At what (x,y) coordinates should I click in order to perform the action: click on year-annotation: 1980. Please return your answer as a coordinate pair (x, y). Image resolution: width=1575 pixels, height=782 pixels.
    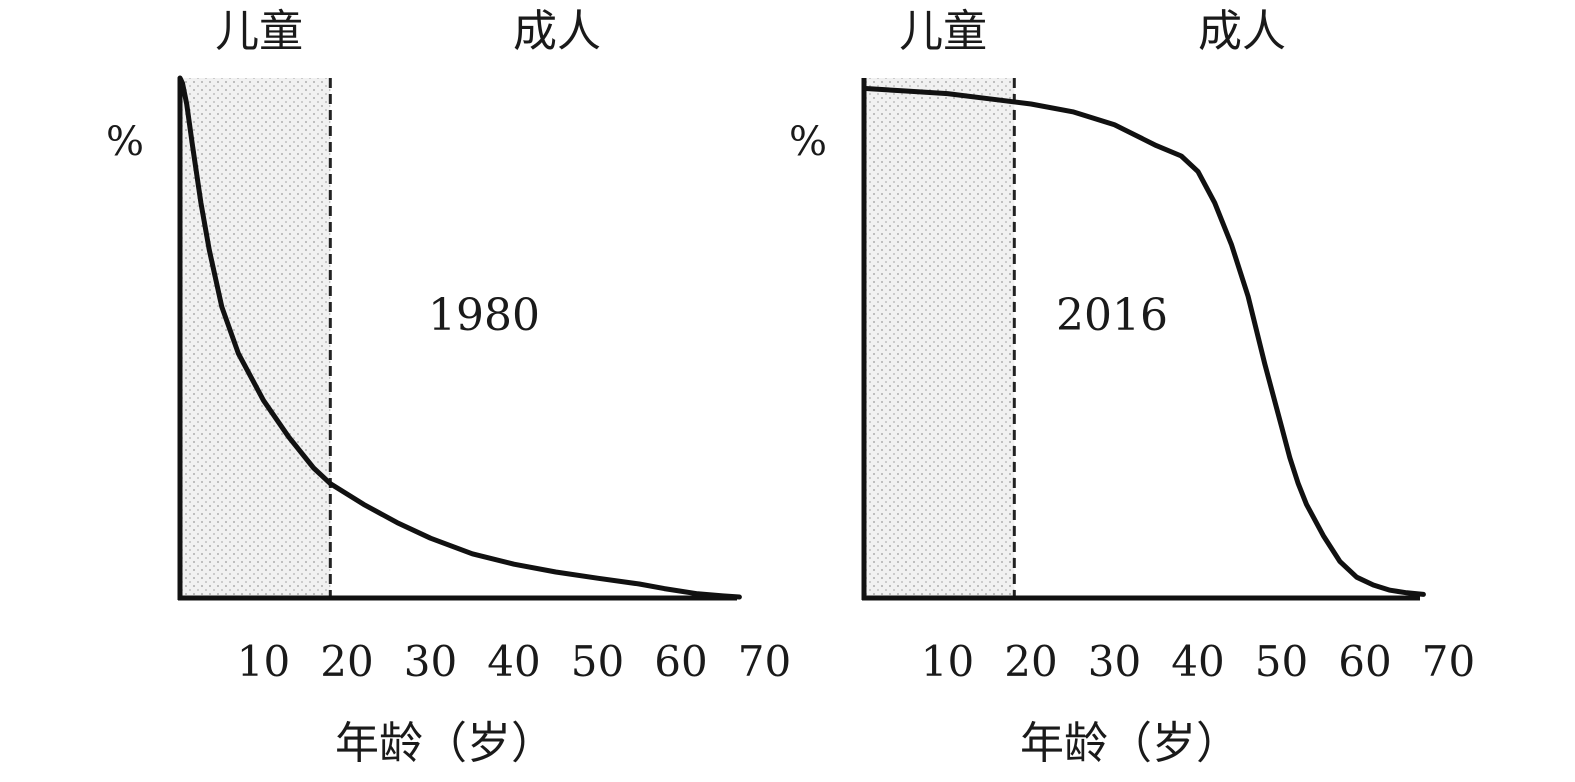
    Looking at the image, I should click on (484, 315).